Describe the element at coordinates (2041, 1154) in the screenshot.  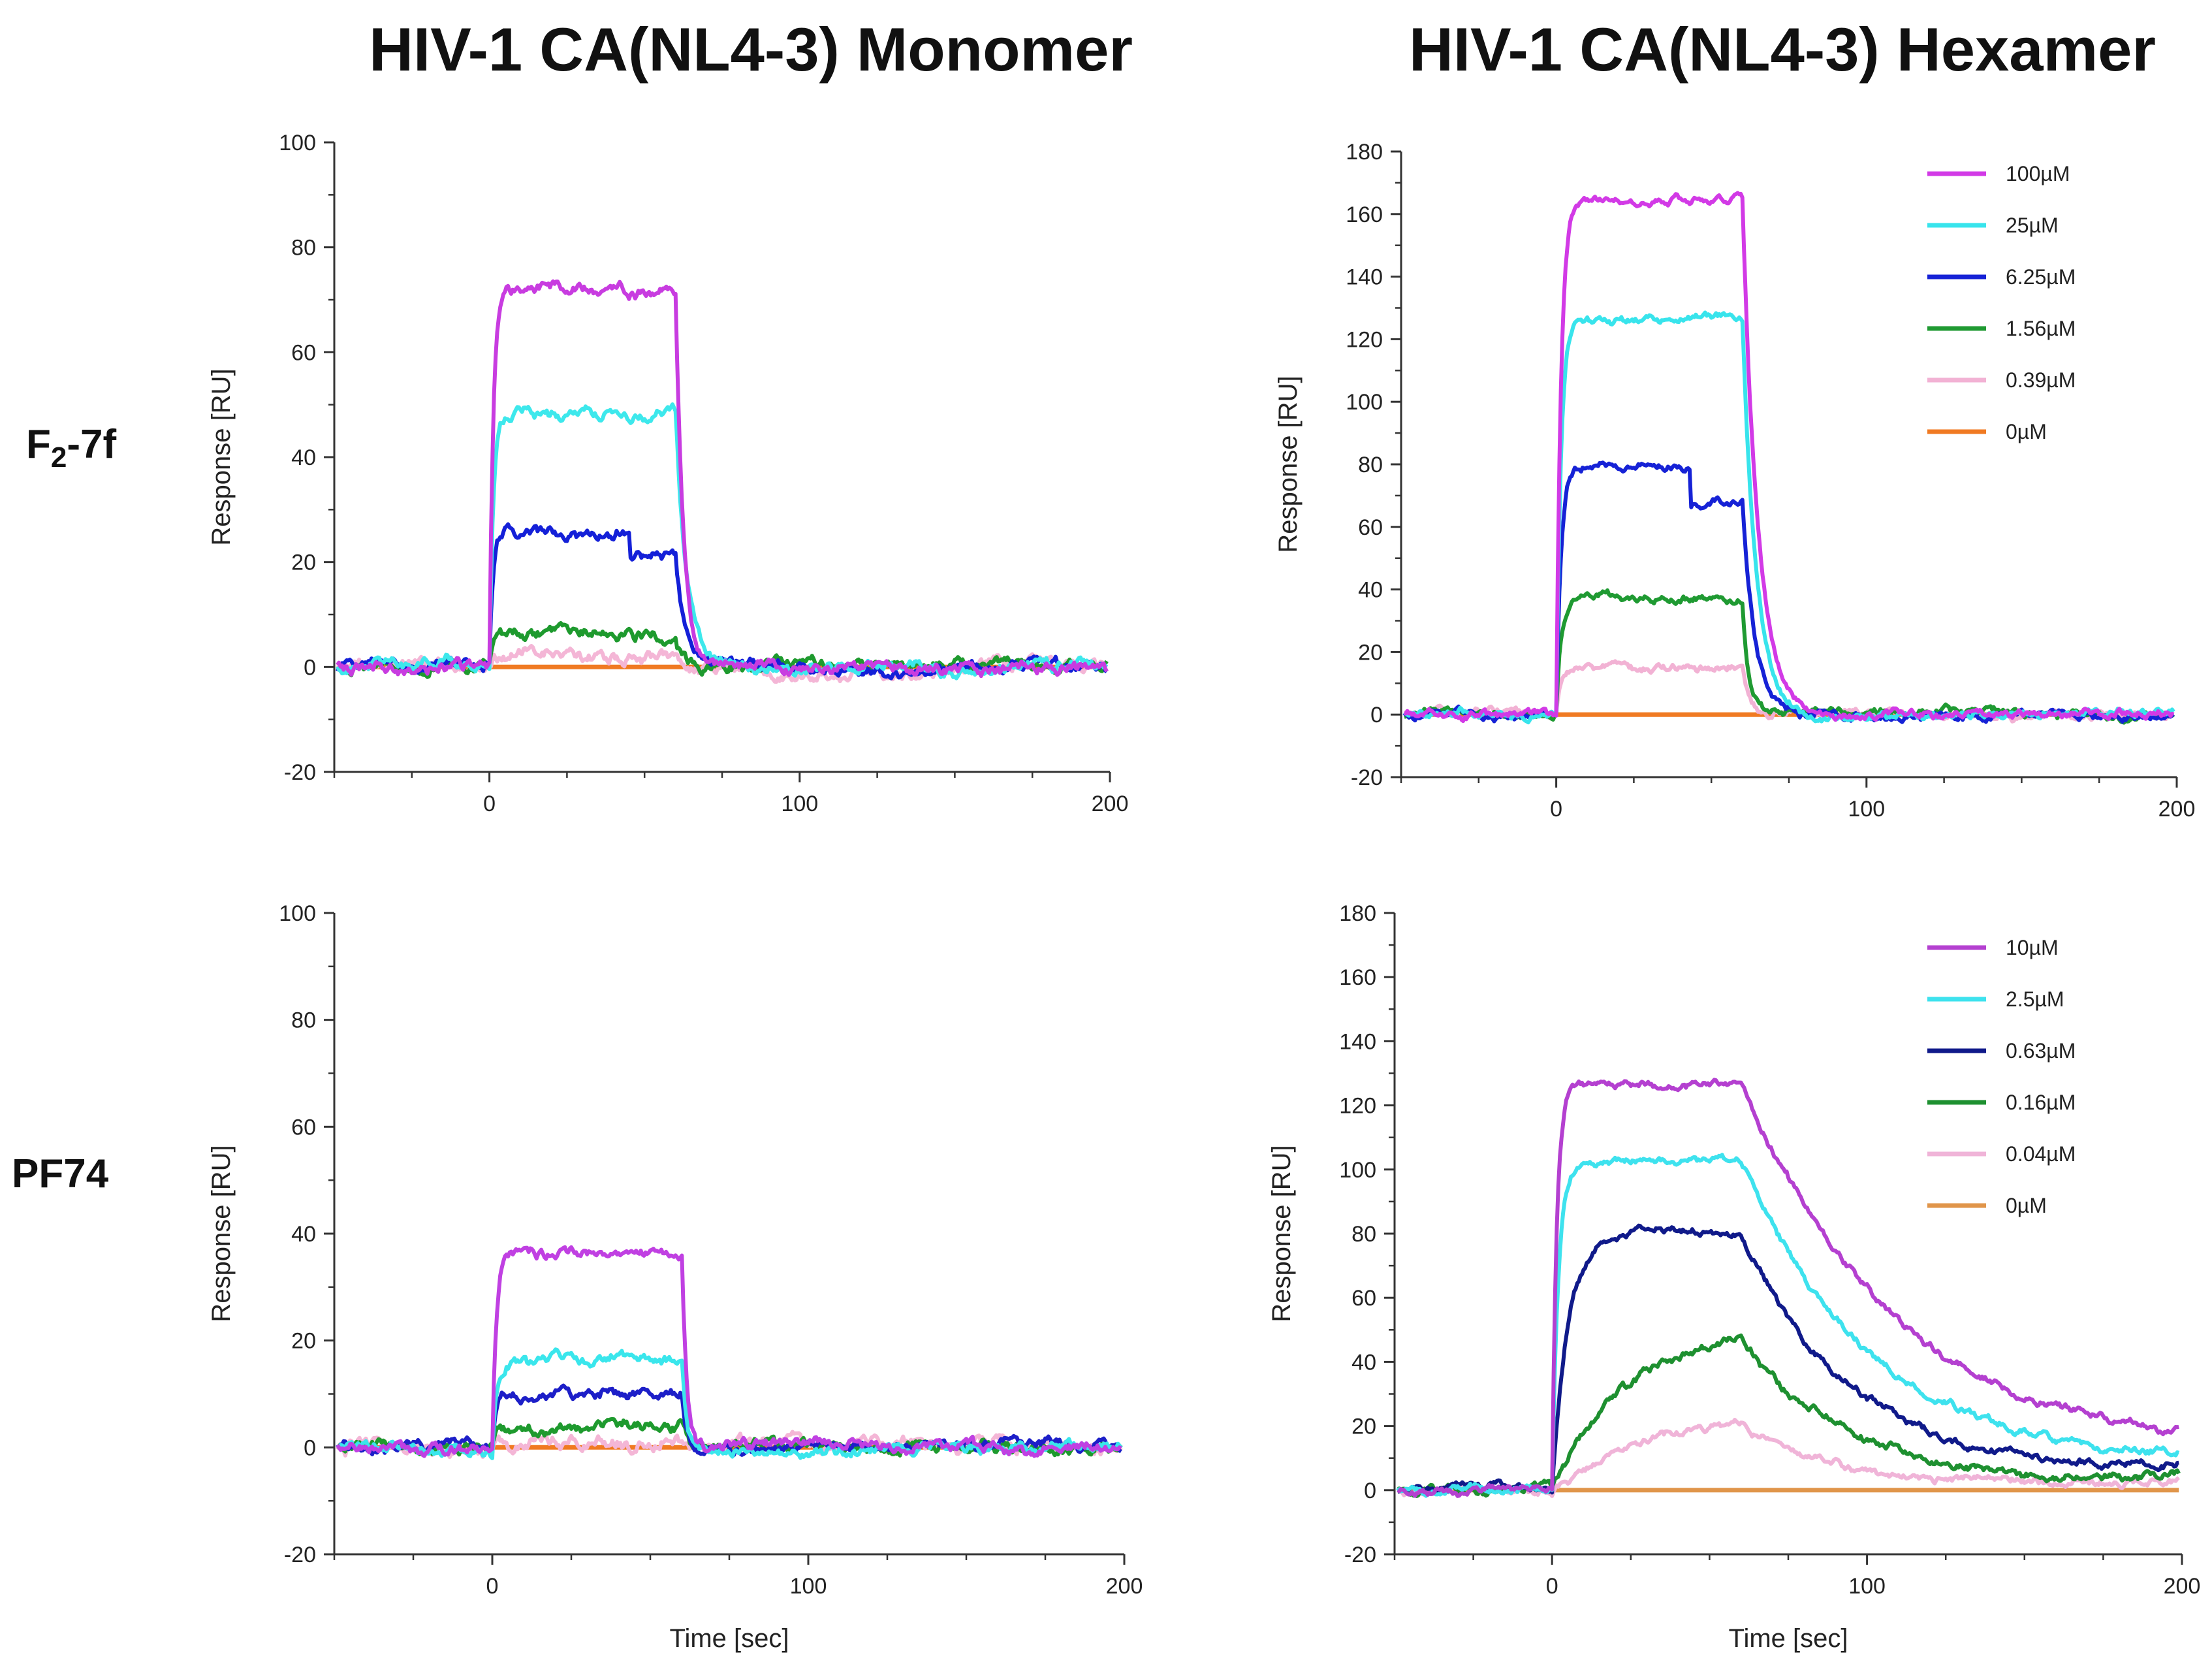
I see `legend-label: 0.04µM` at that location.